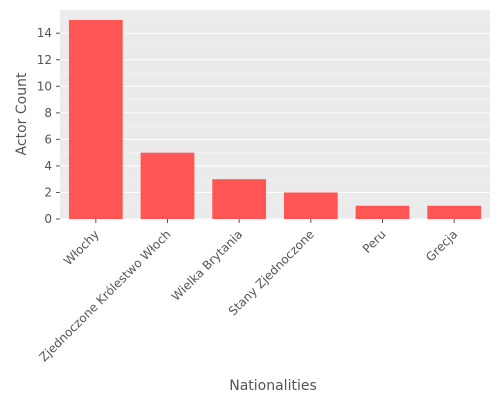  Describe the element at coordinates (44, 33) in the screenshot. I see `y-tick-label: 14` at that location.